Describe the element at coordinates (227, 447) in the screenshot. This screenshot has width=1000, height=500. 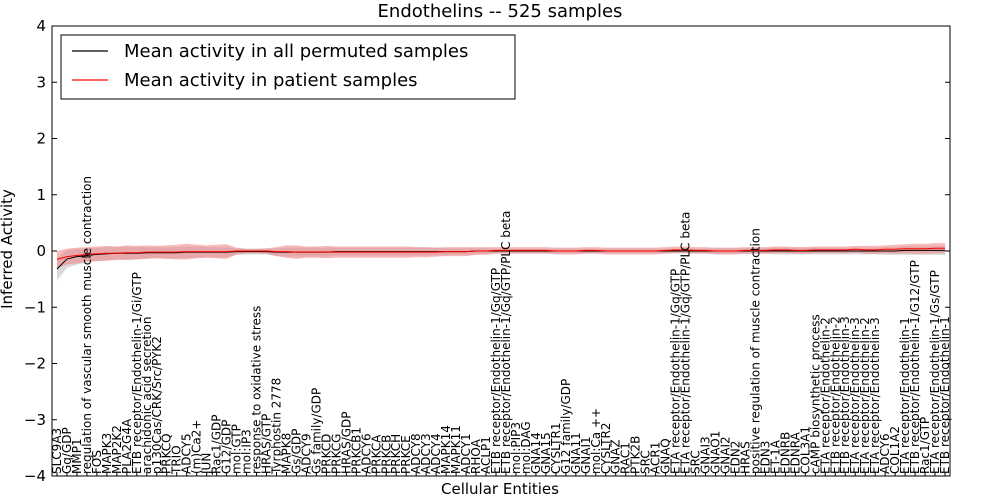
I see `x-tick-label: G12/GDP` at that location.